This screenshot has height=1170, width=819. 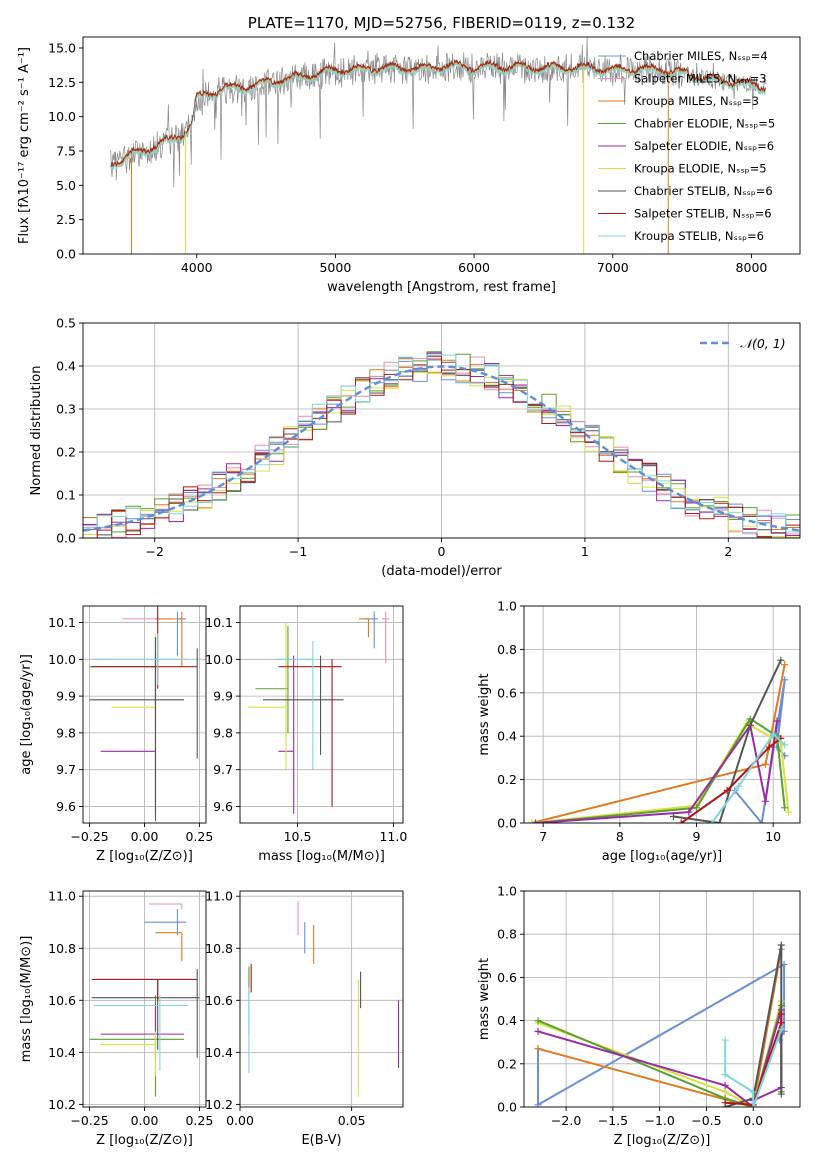 I want to click on x-tick-label: 0.05, so click(x=352, y=1120).